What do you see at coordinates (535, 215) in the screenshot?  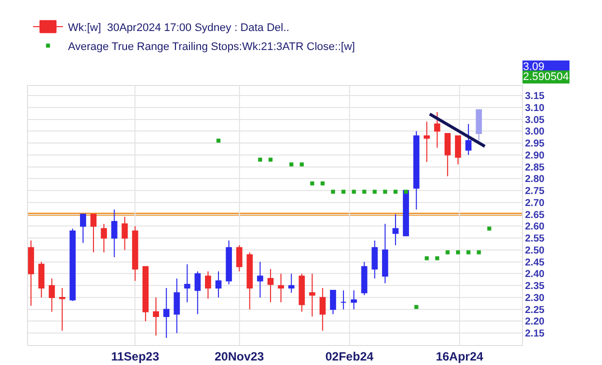 I see `y-tick-label: 2.65` at bounding box center [535, 215].